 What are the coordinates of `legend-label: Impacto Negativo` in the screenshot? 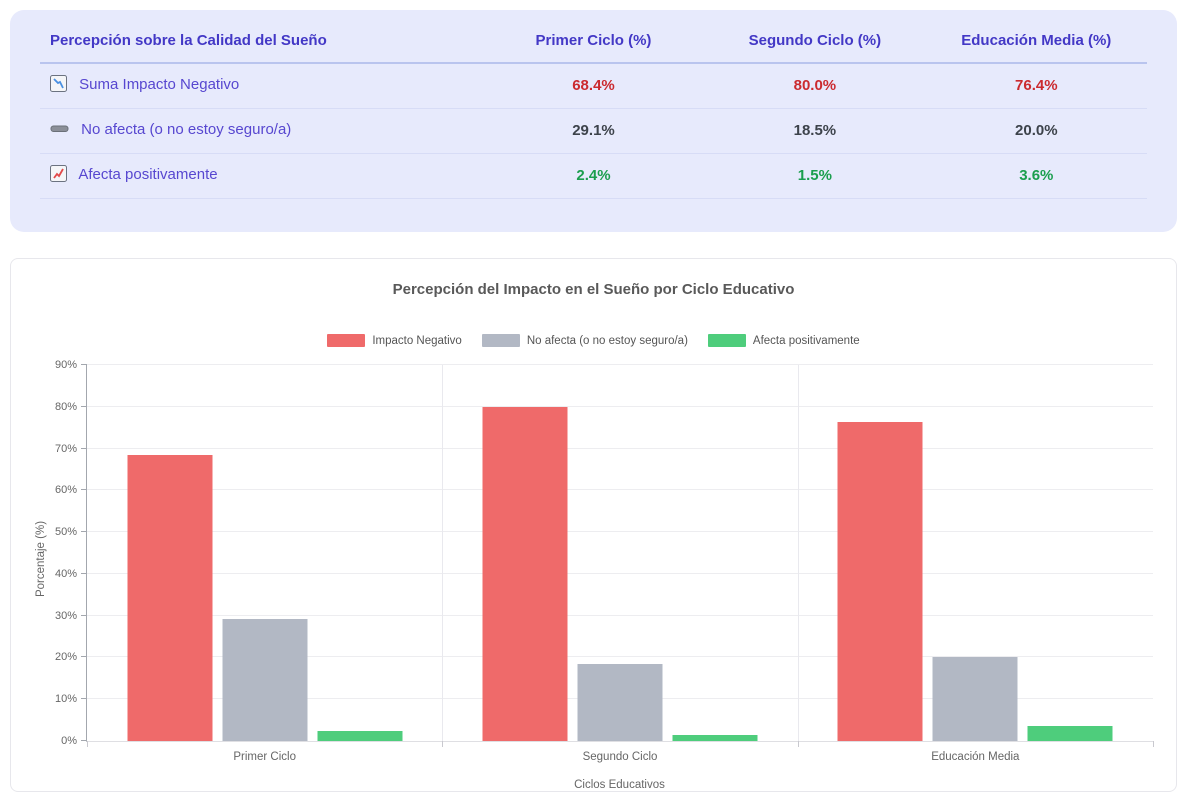 It's located at (417, 340).